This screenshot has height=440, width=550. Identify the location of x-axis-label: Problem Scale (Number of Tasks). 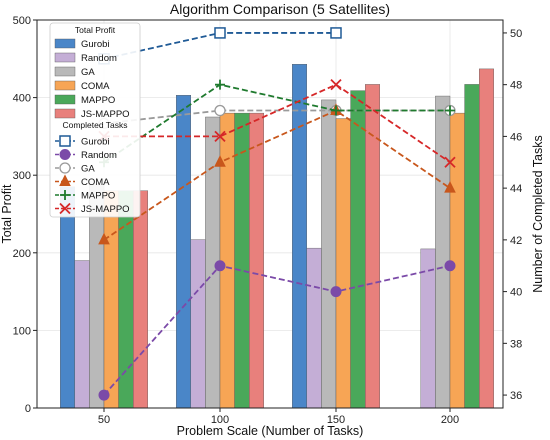
(270, 431).